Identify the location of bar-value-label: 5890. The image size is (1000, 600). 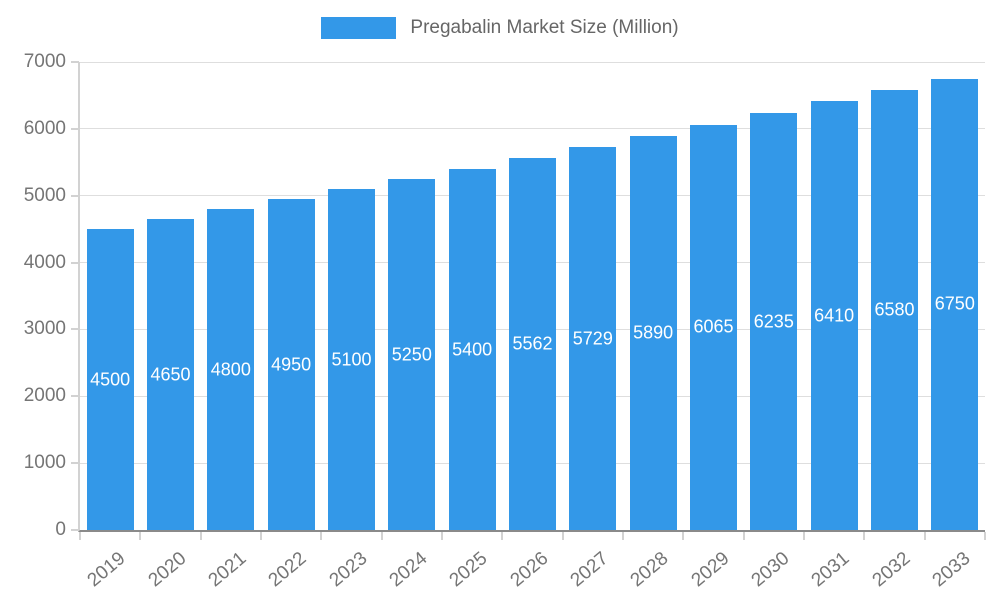
(653, 332).